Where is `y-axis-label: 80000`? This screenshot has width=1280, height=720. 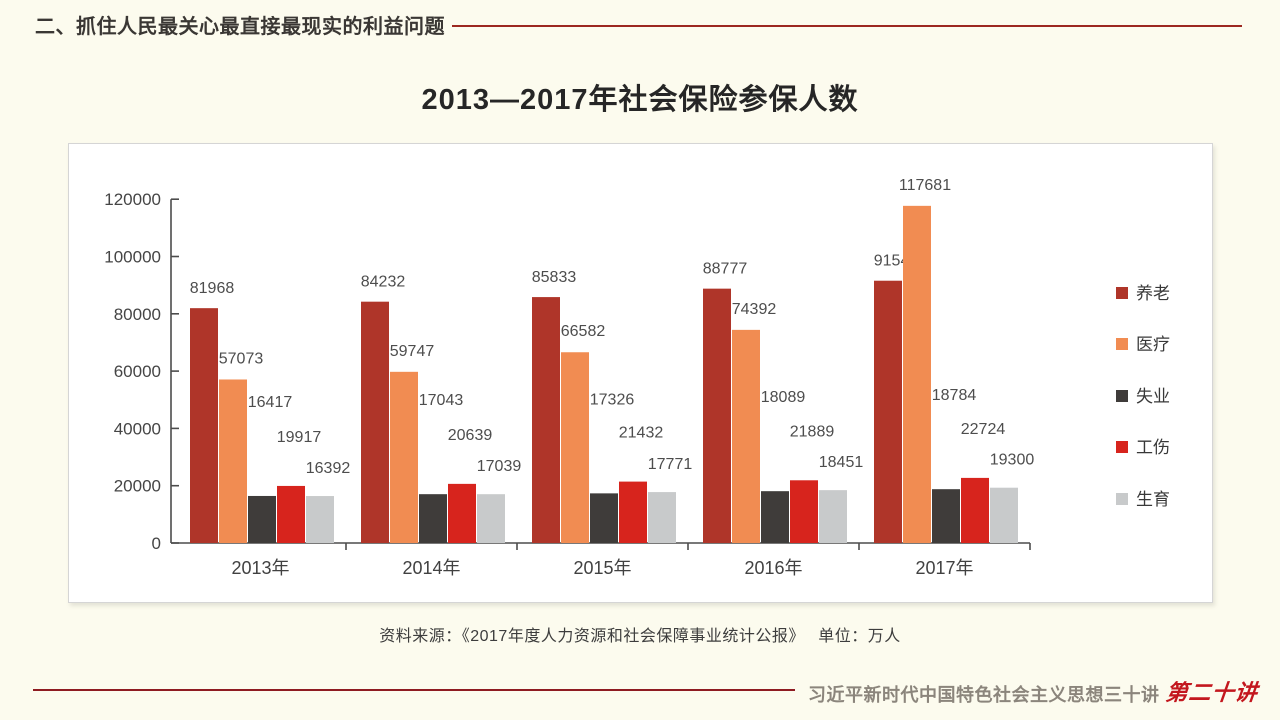 y-axis-label: 80000 is located at coordinates (137, 314).